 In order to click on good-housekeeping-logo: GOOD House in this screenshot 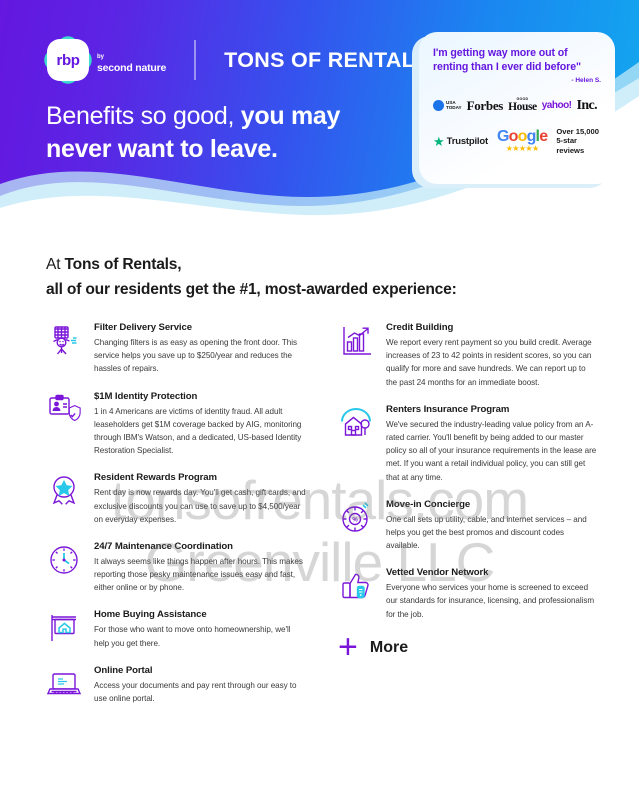, I will do `click(522, 105)`.